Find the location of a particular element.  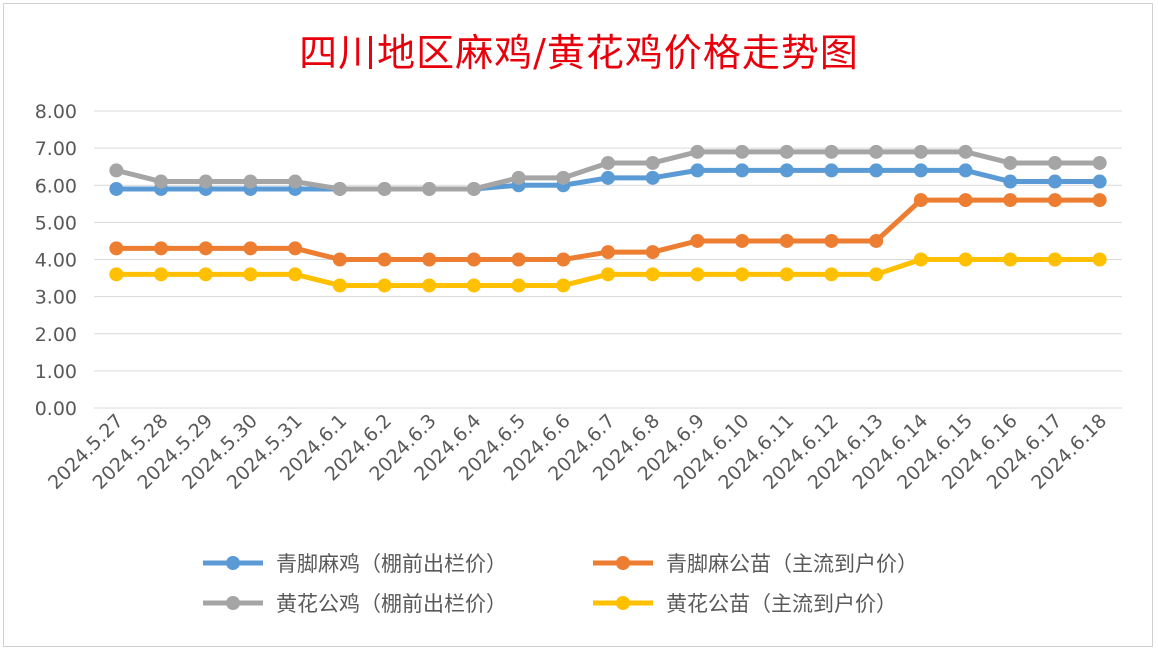

legend-label: 青脚麻鸡（棚前出栏价） is located at coordinates (391, 564).